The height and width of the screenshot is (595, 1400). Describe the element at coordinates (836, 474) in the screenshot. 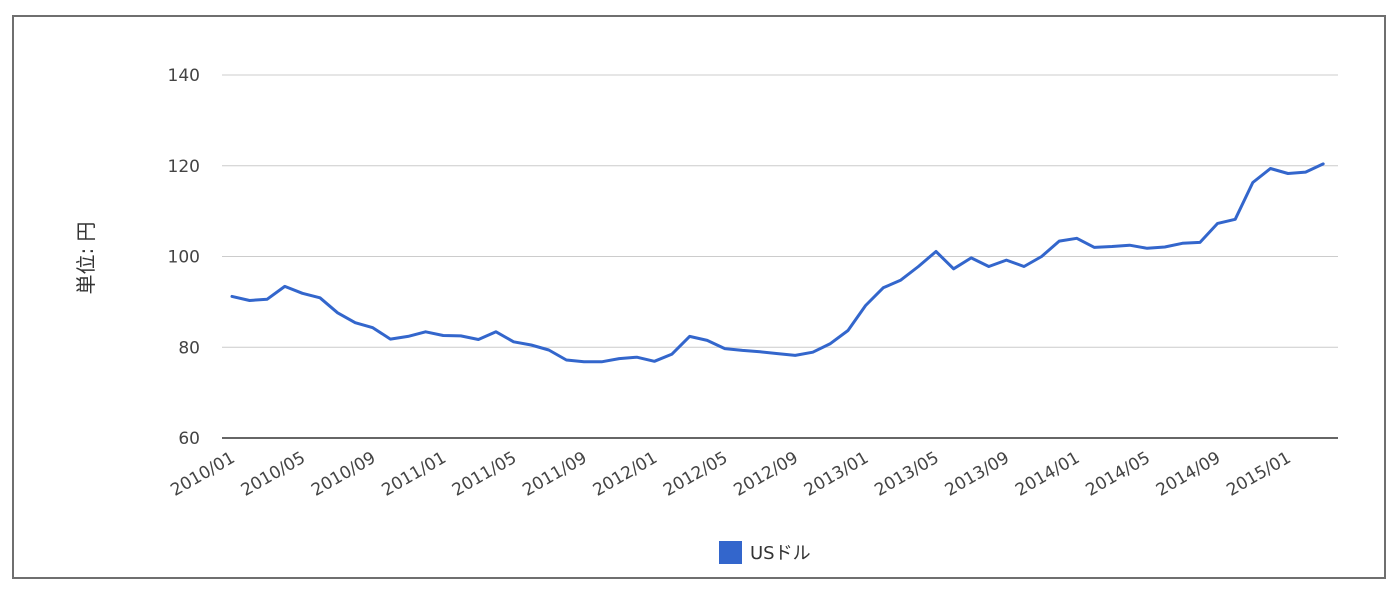

I see `x-tick-label: 2013/01` at that location.